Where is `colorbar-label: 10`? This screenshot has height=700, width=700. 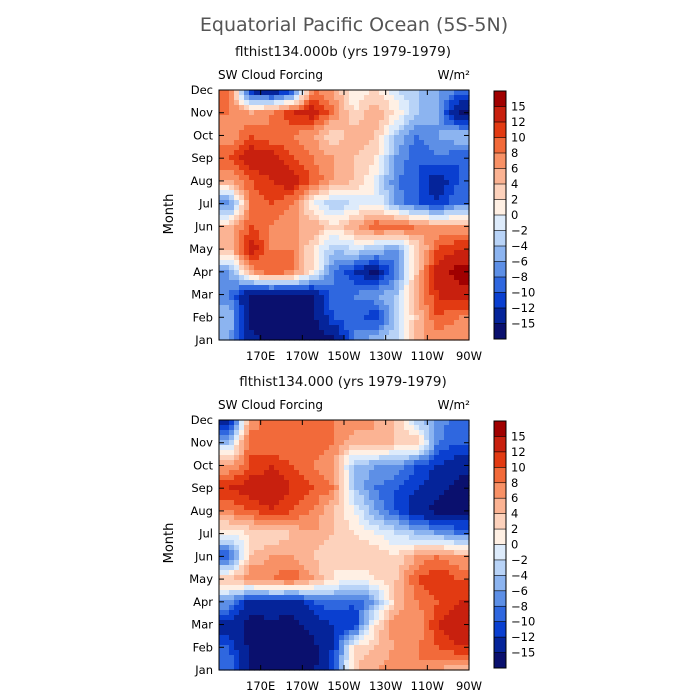 colorbar-label: 10 is located at coordinates (518, 138).